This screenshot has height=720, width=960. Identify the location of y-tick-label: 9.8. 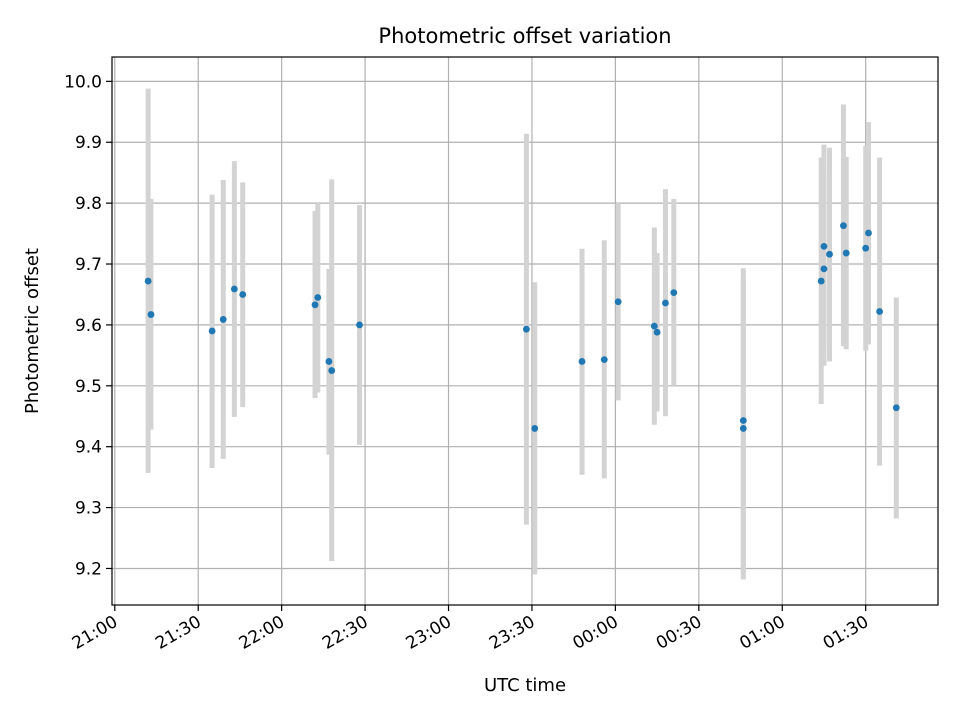
(88, 204).